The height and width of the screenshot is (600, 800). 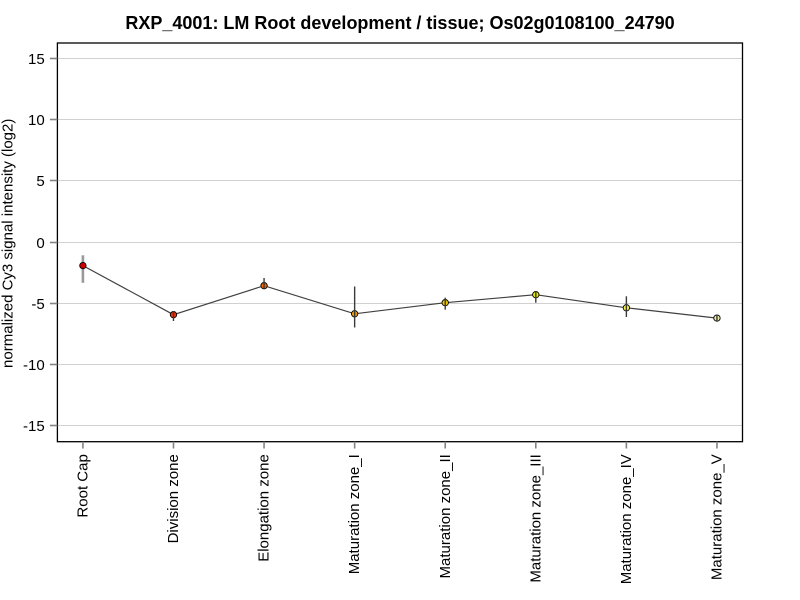 What do you see at coordinates (36, 59) in the screenshot?
I see `svg-text: 15` at bounding box center [36, 59].